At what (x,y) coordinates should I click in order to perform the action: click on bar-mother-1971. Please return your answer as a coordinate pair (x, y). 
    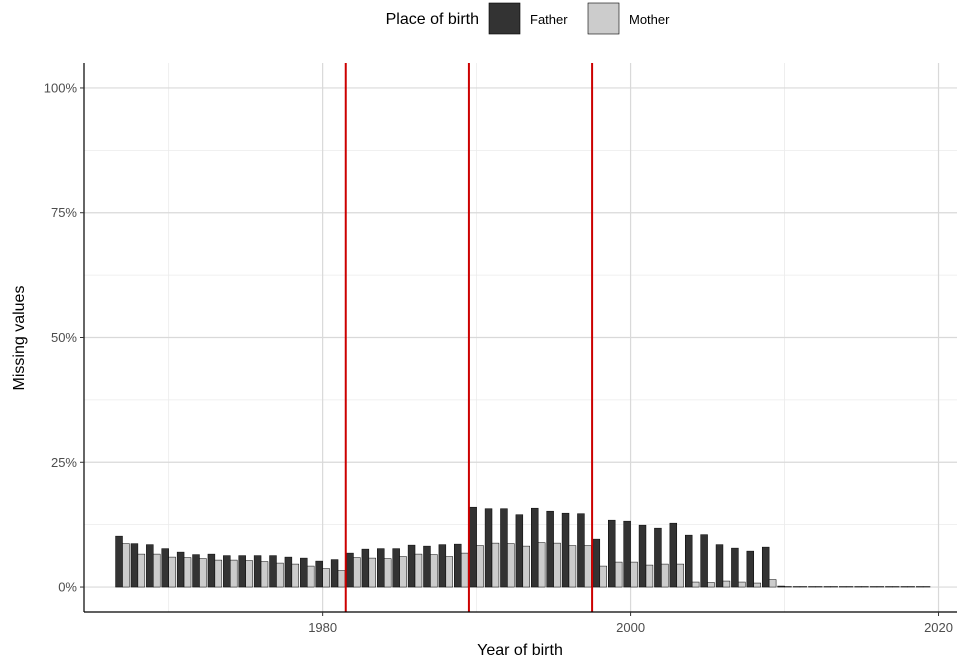
    Looking at the image, I should click on (187, 572).